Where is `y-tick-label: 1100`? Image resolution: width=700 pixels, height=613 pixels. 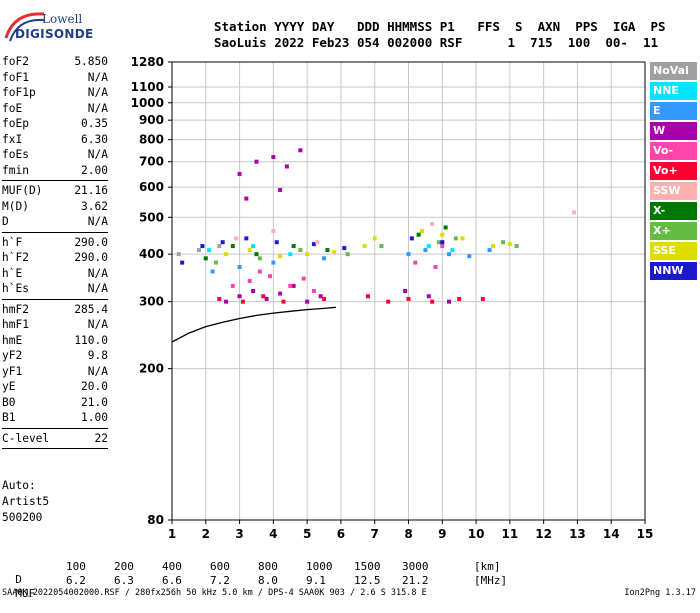 y-tick-label: 1100 is located at coordinates (147, 87).